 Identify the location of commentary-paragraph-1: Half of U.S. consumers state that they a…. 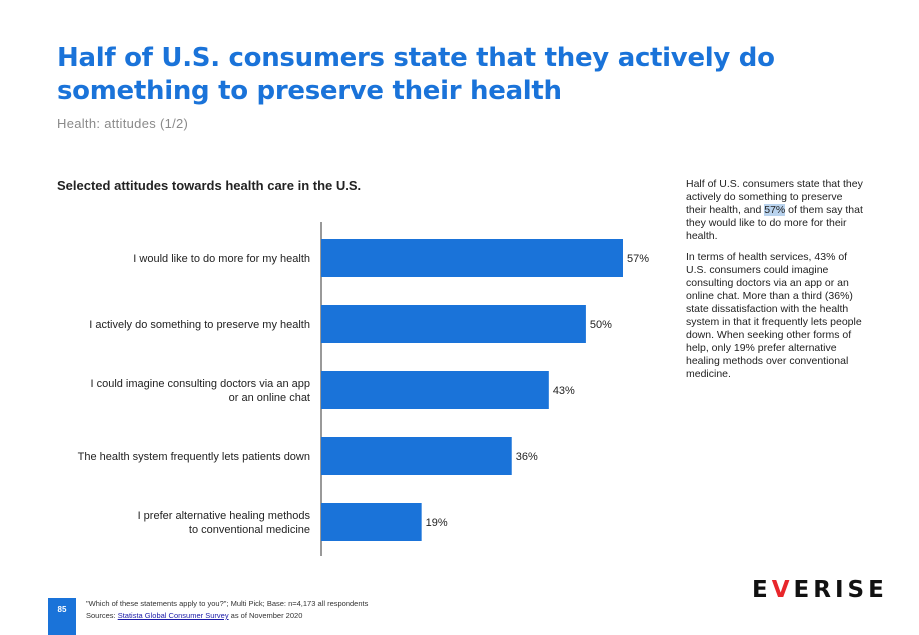
(774, 210).